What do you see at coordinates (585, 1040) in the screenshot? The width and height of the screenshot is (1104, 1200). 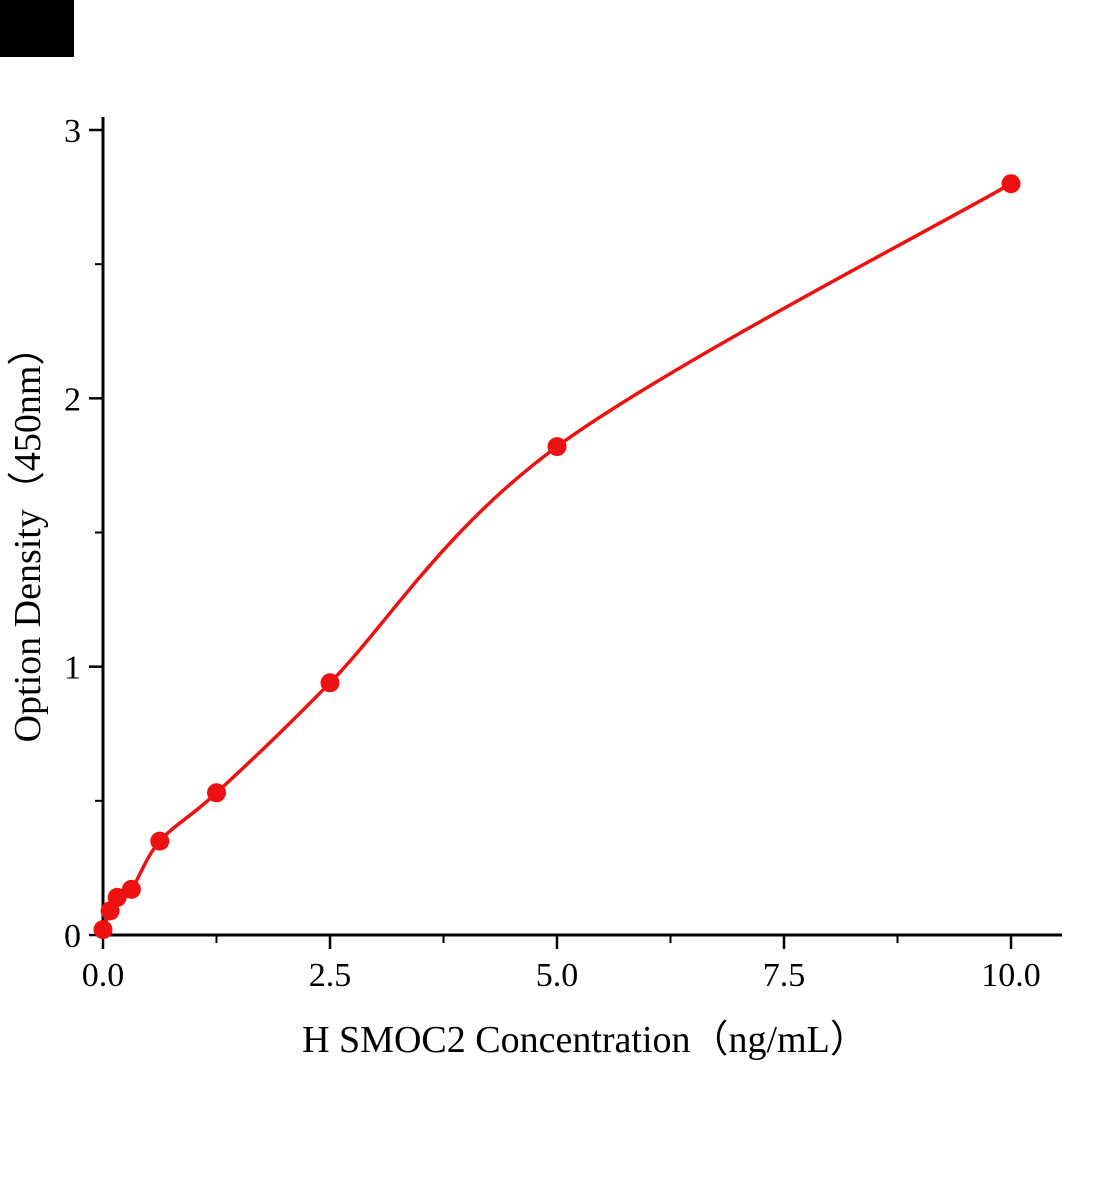 I see `x-axis-label: H SMOC2 Concentration（ng/mL）` at bounding box center [585, 1040].